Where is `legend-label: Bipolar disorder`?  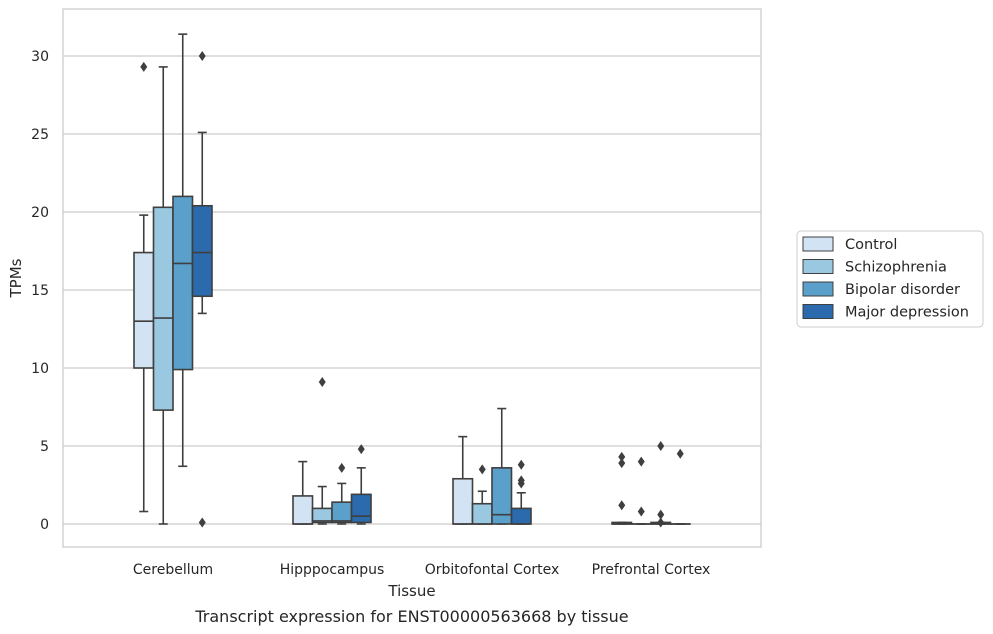
legend-label: Bipolar disorder is located at coordinates (902, 290).